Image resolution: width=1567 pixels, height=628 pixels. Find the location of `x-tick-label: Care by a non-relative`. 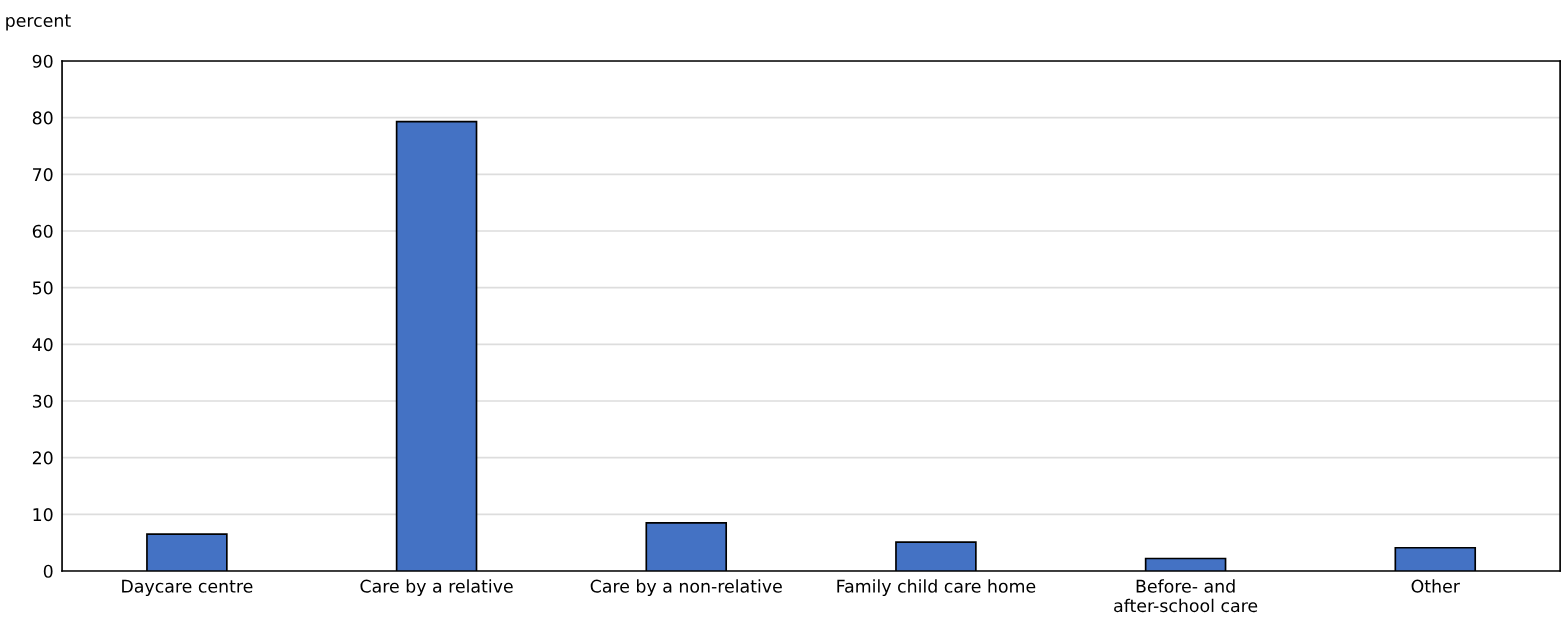

x-tick-label: Care by a non-relative is located at coordinates (686, 588).